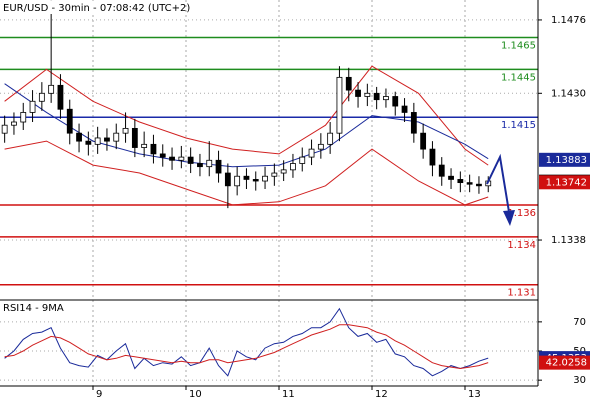  What do you see at coordinates (568, 20) in the screenshot?
I see `y-tick-label: 1.1476` at bounding box center [568, 20].